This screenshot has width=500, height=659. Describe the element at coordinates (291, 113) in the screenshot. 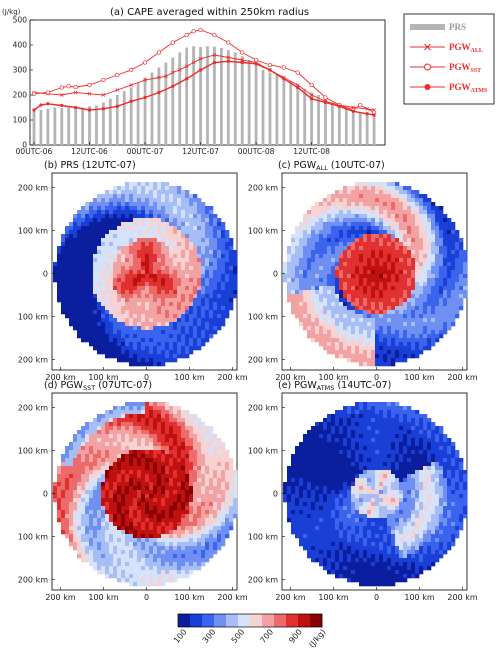

I see `prs-bar` at that location.